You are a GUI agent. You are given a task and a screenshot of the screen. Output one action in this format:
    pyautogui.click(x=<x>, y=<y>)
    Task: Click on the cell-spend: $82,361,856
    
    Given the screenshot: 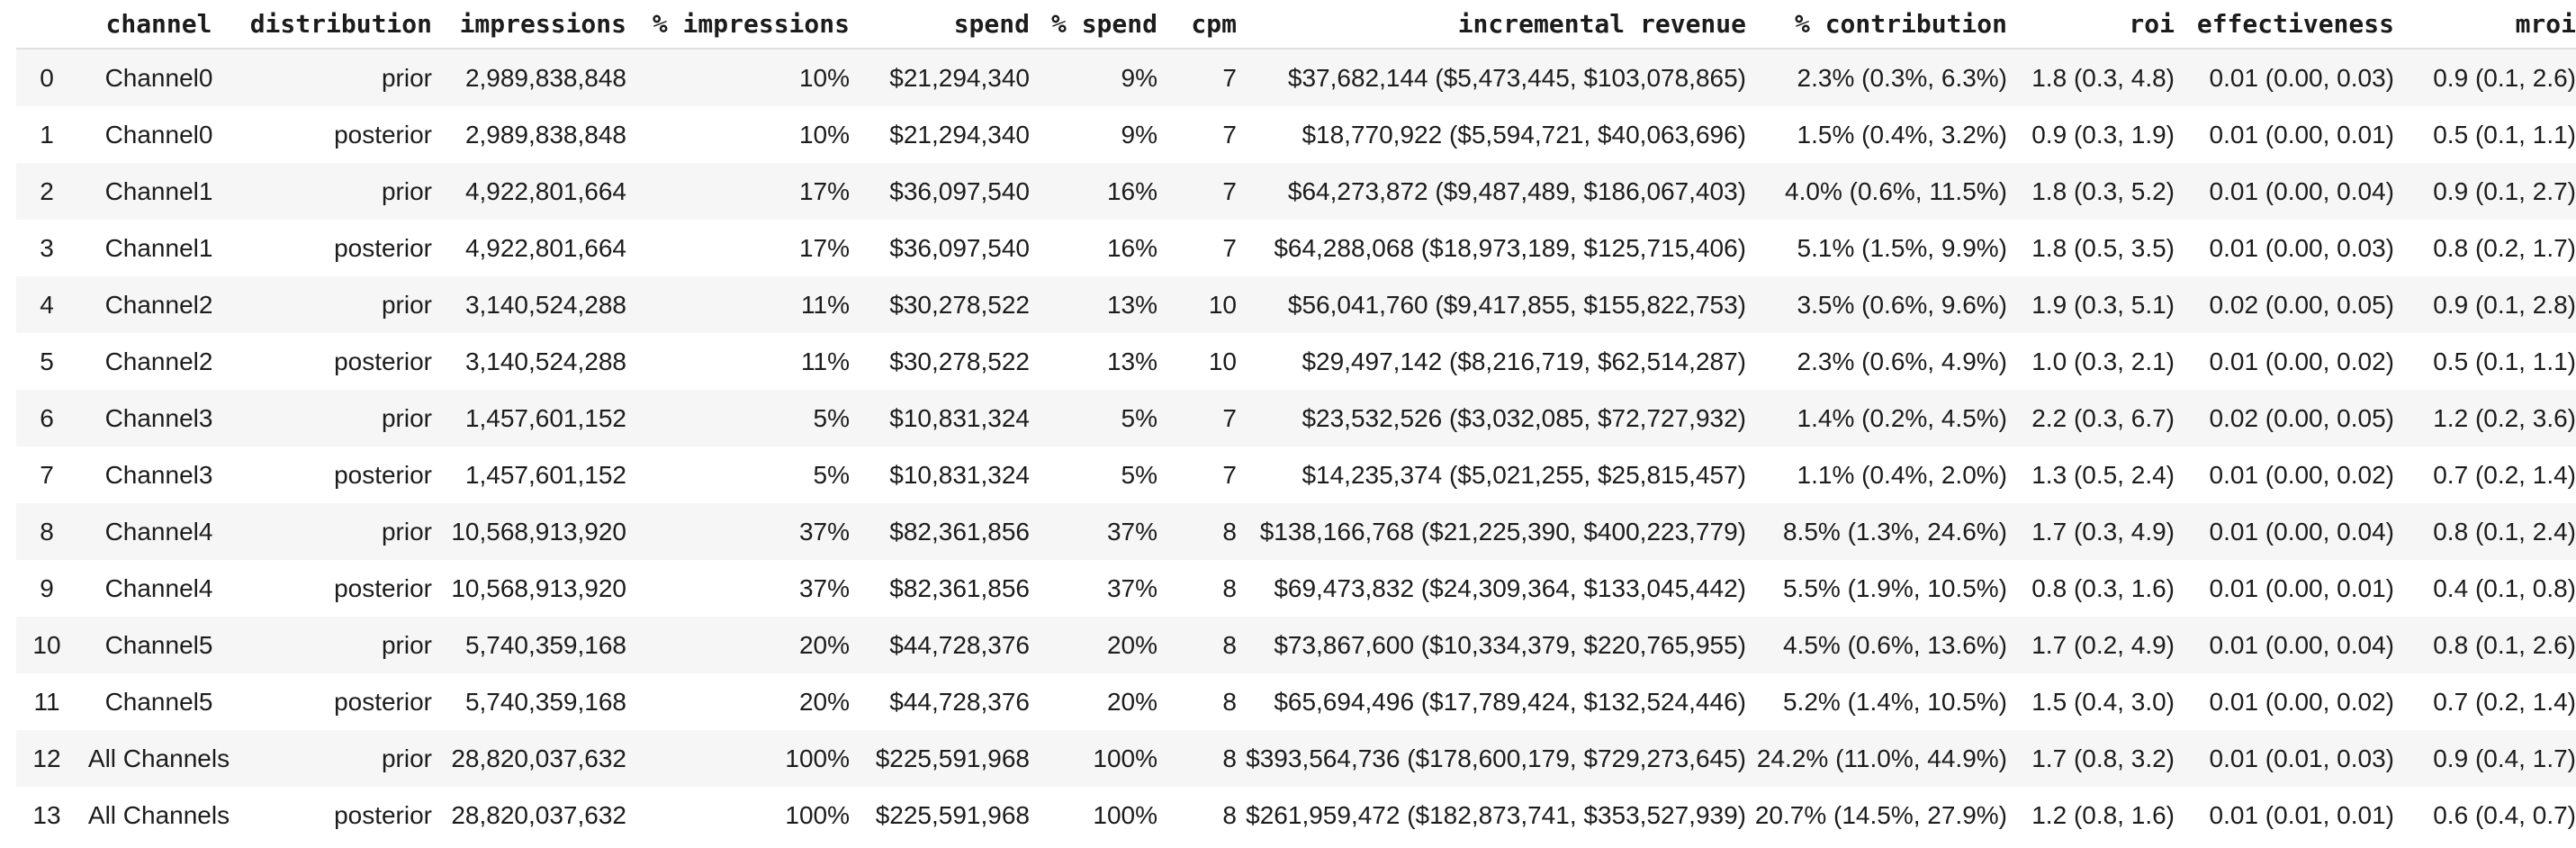 What is the action you would take?
    pyautogui.click(x=960, y=588)
    